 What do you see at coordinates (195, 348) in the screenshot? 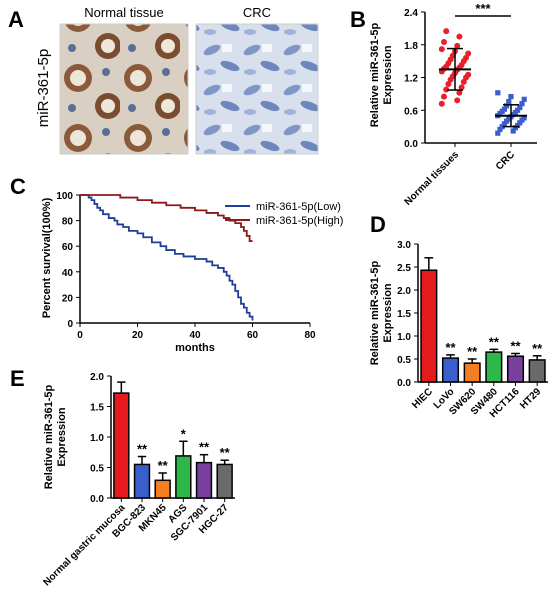
I see `c-x-axis-label: months` at bounding box center [195, 348].